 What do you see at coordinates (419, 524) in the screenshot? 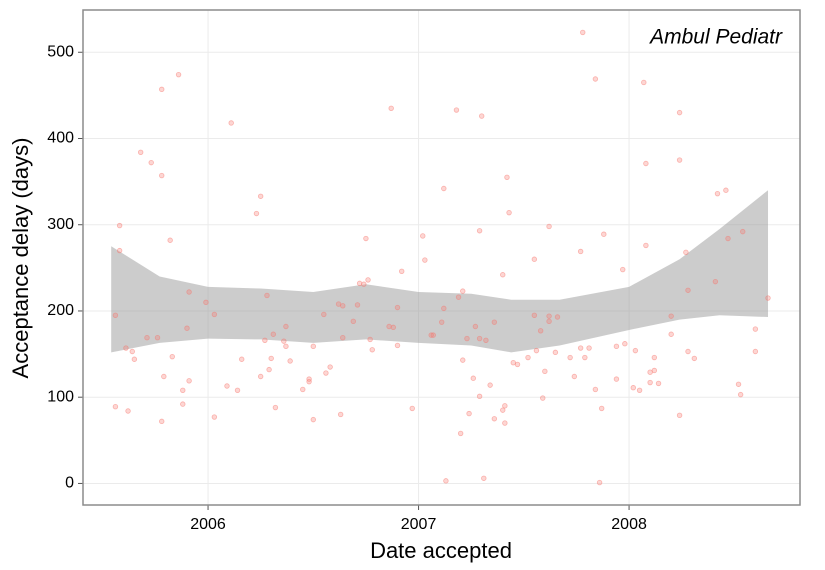
I see `x-tick-label: 2007` at bounding box center [419, 524].